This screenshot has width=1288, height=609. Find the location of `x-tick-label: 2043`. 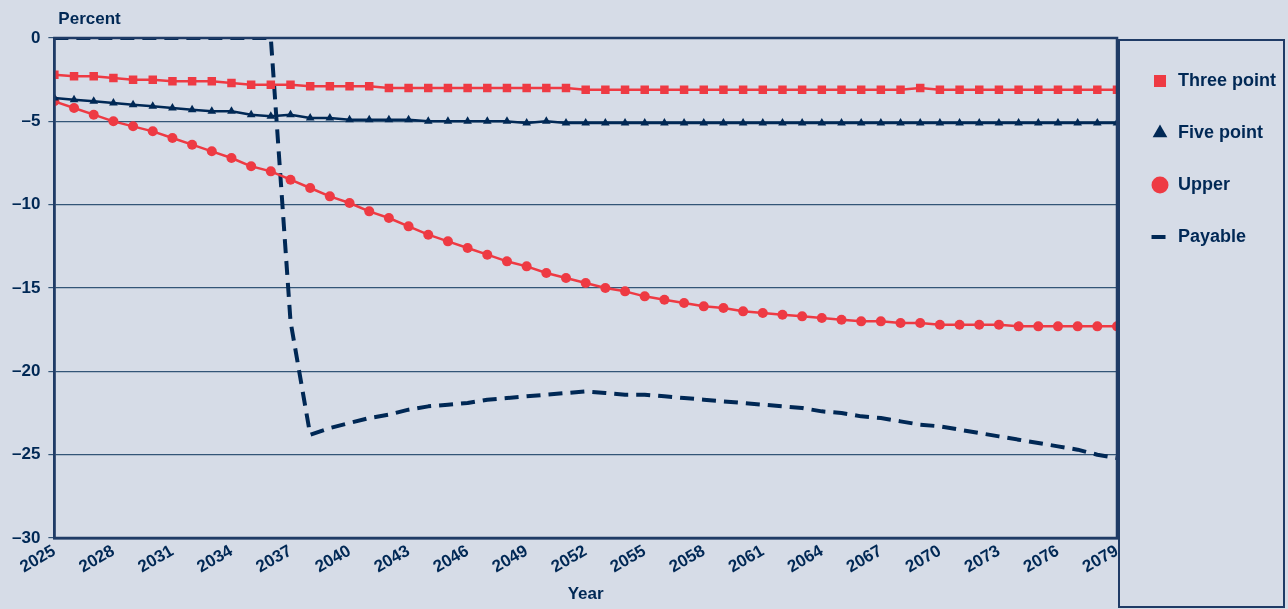

x-tick-label: 2043 is located at coordinates (391, 558).